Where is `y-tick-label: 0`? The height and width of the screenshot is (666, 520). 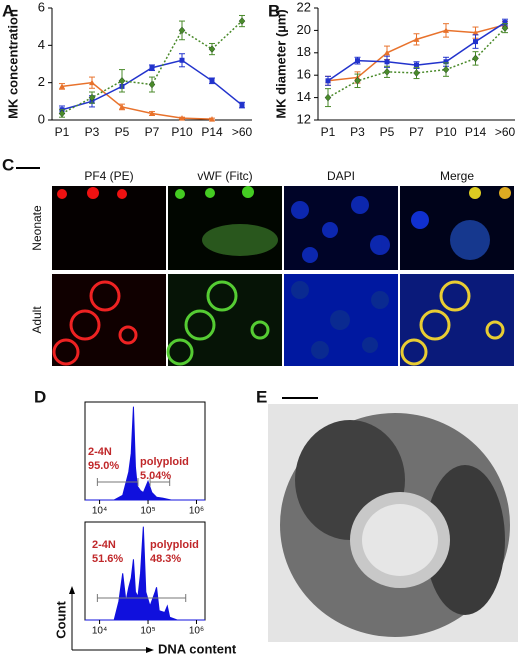
y-tick-label: 0 is located at coordinates (41, 118).